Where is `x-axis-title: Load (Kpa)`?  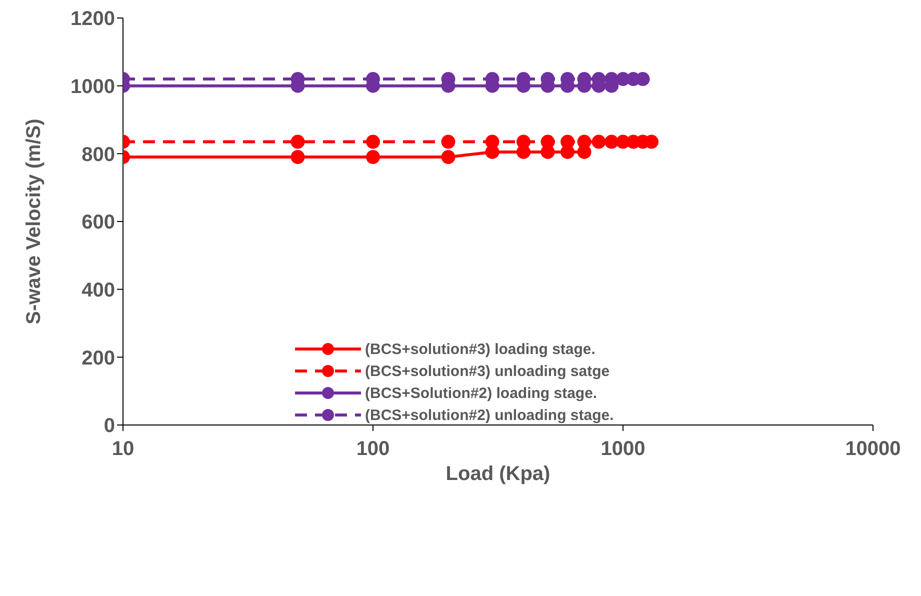
x-axis-title: Load (Kpa) is located at coordinates (498, 474).